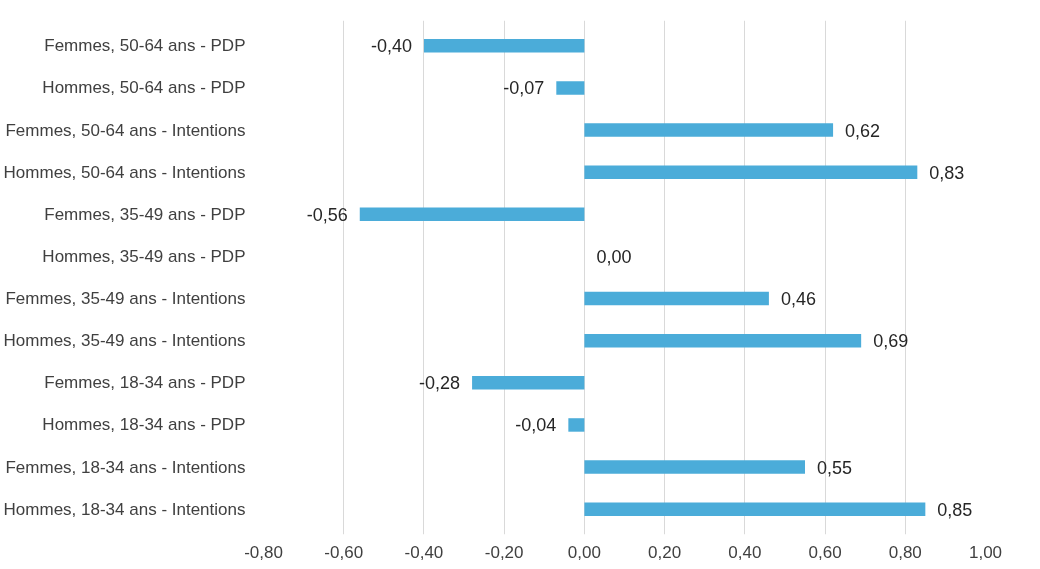  What do you see at coordinates (124, 341) in the screenshot?
I see `y-tick-label: Hommes, 35-49 ans - Intentions` at bounding box center [124, 341].